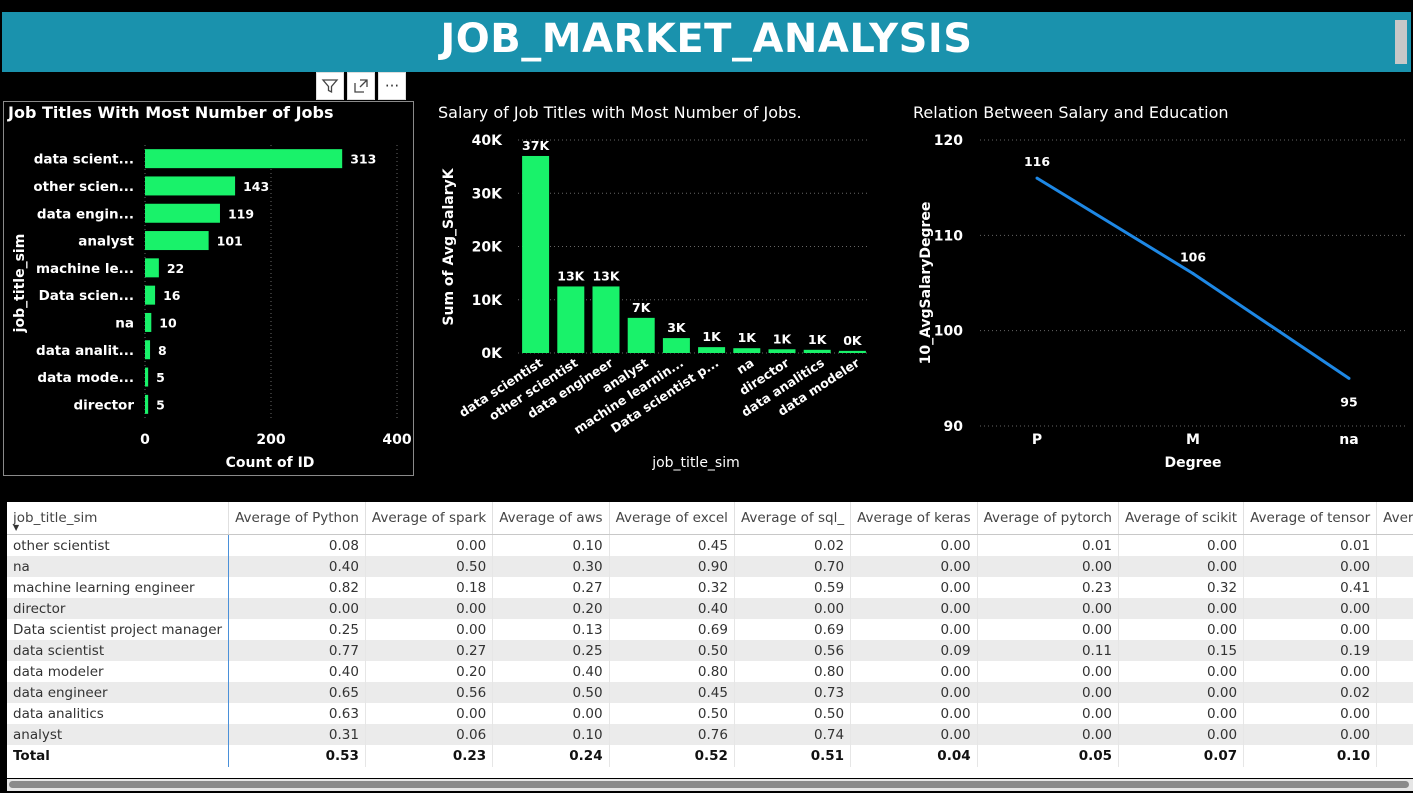 Image resolution: width=1413 pixels, height=793 pixels. Describe the element at coordinates (1310, 518) in the screenshot. I see `column-header: Average of tensor` at that location.